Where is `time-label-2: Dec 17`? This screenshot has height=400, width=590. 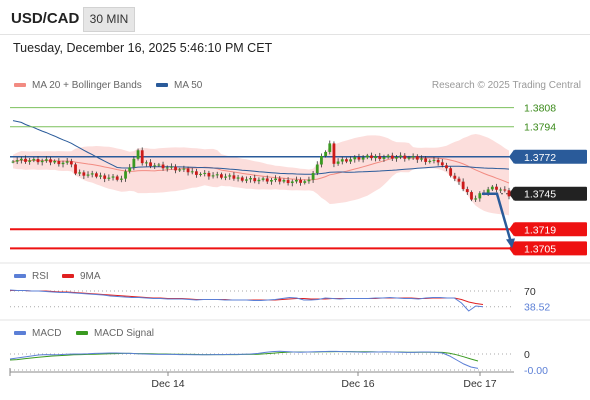 time-label-2: Dec 17 is located at coordinates (479, 384).